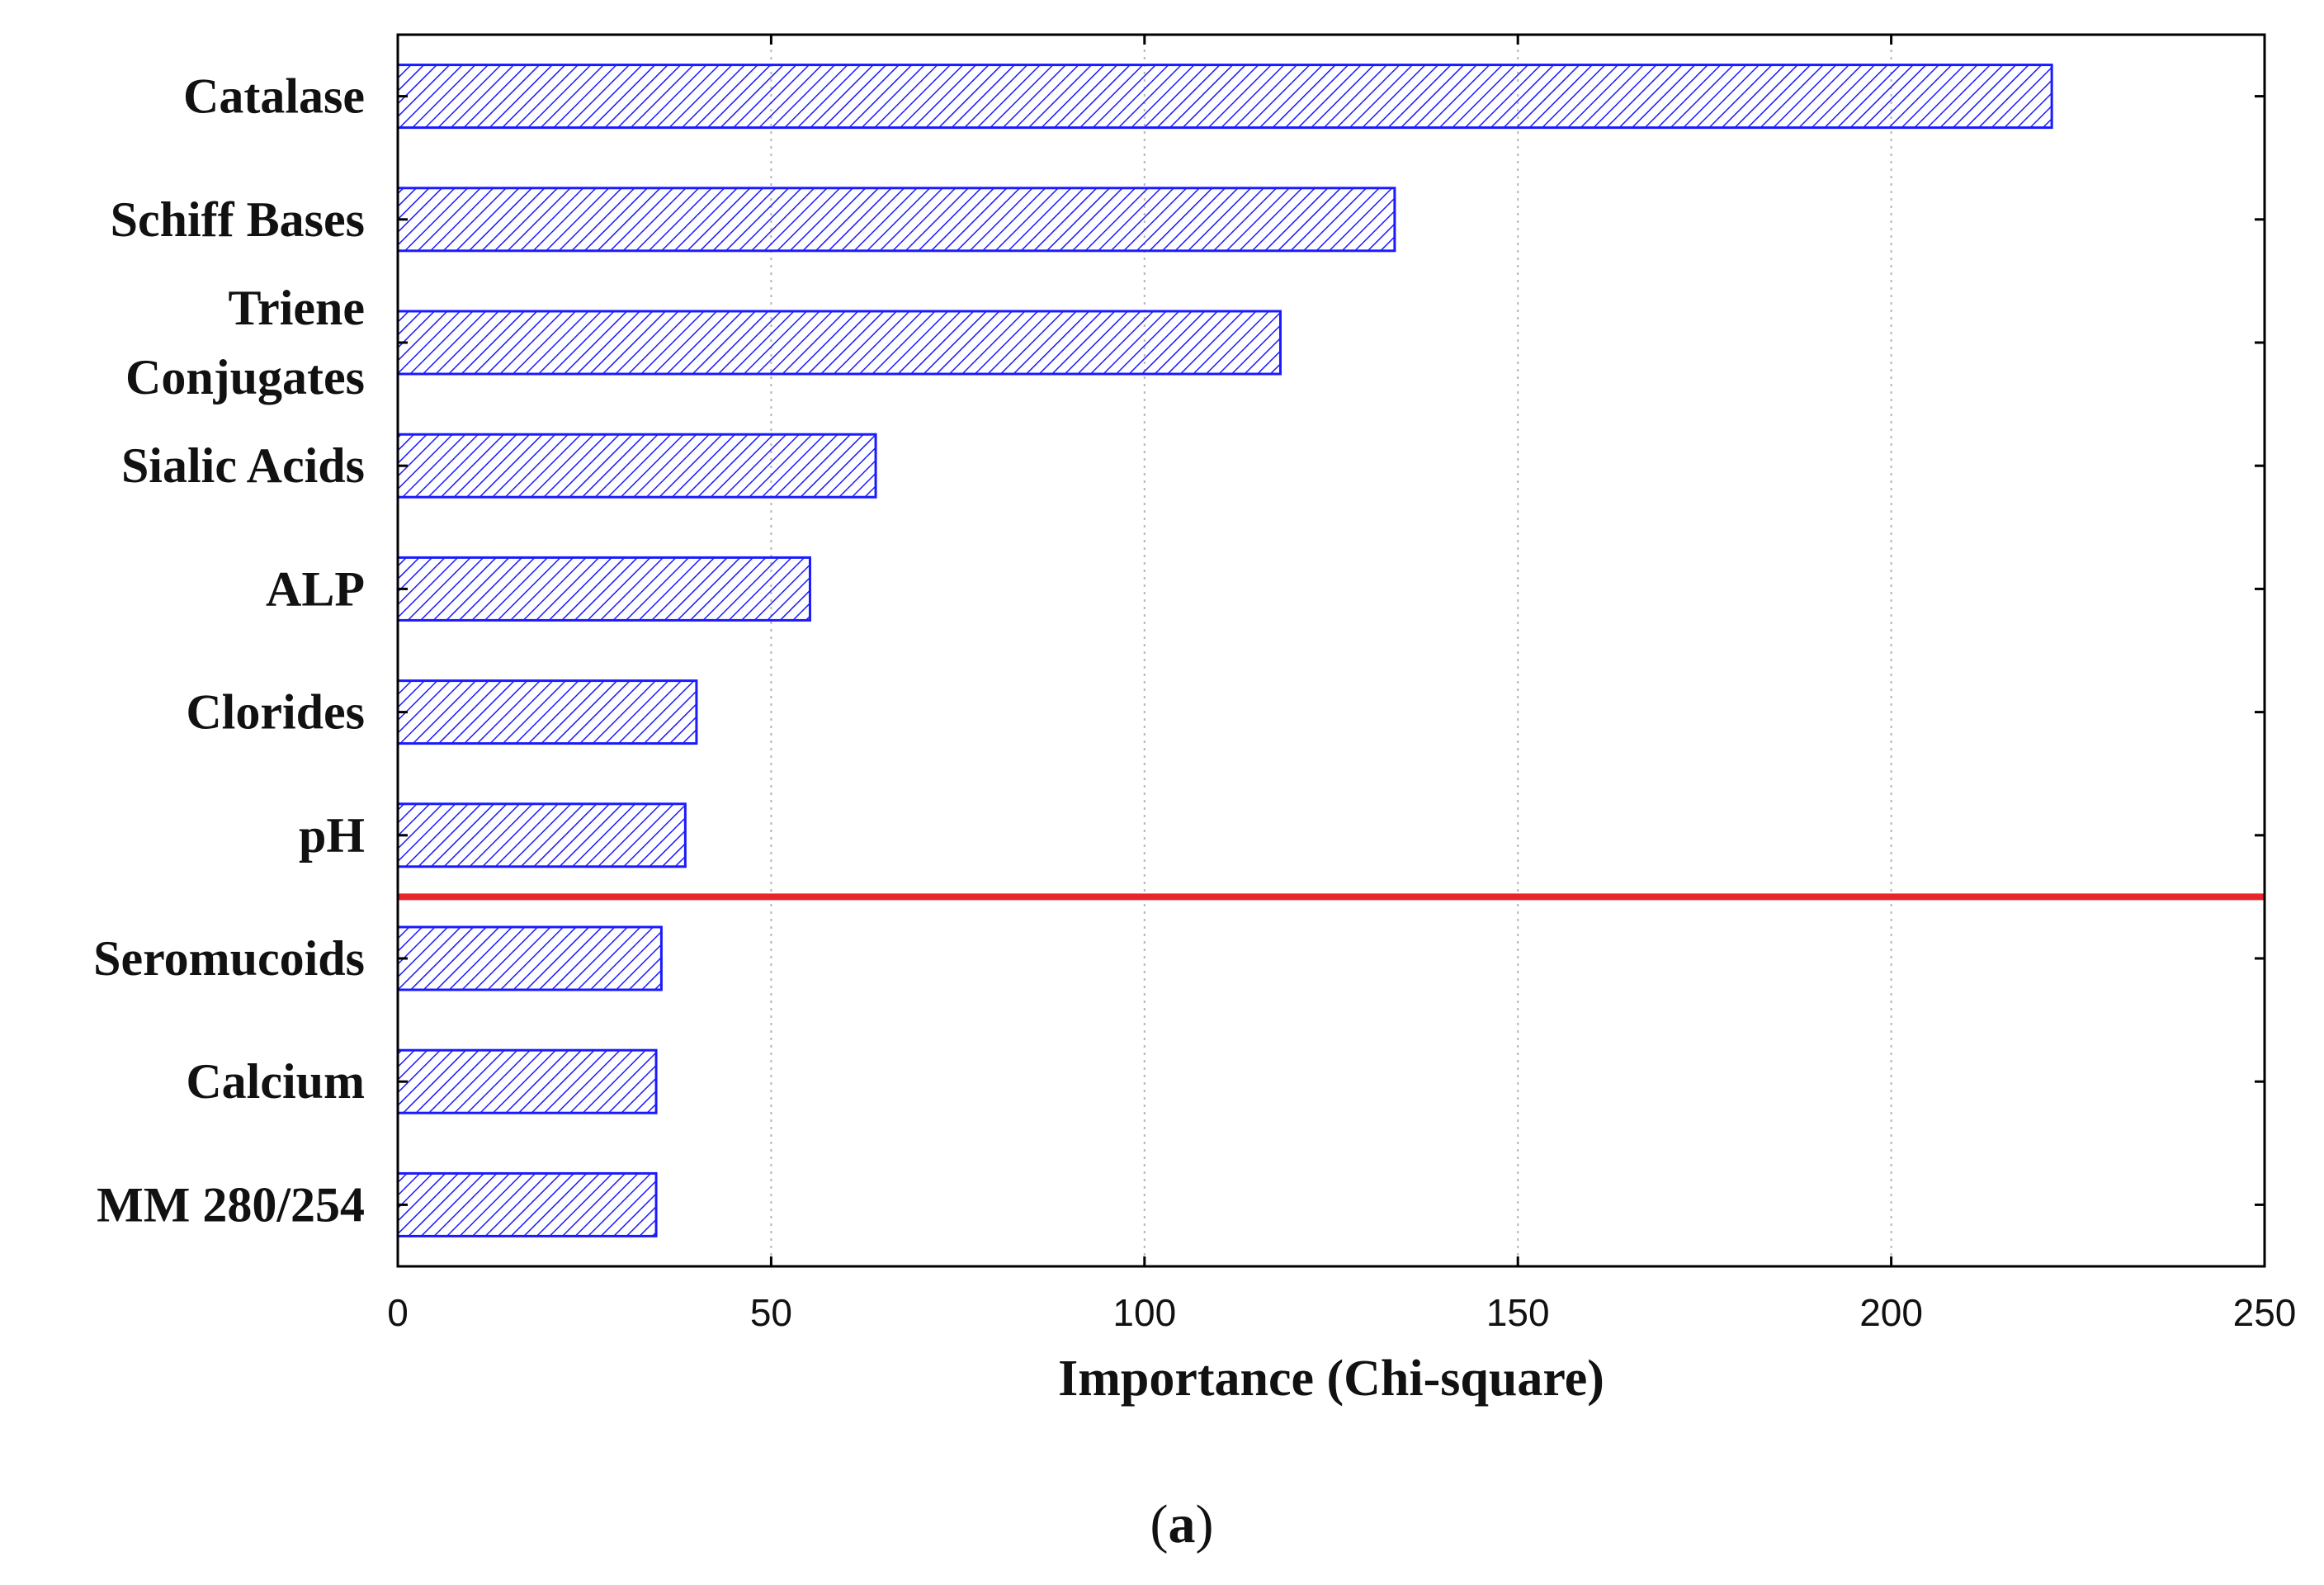 The width and height of the screenshot is (2324, 1585). I want to click on panel-label-letter: a, so click(1182, 1524).